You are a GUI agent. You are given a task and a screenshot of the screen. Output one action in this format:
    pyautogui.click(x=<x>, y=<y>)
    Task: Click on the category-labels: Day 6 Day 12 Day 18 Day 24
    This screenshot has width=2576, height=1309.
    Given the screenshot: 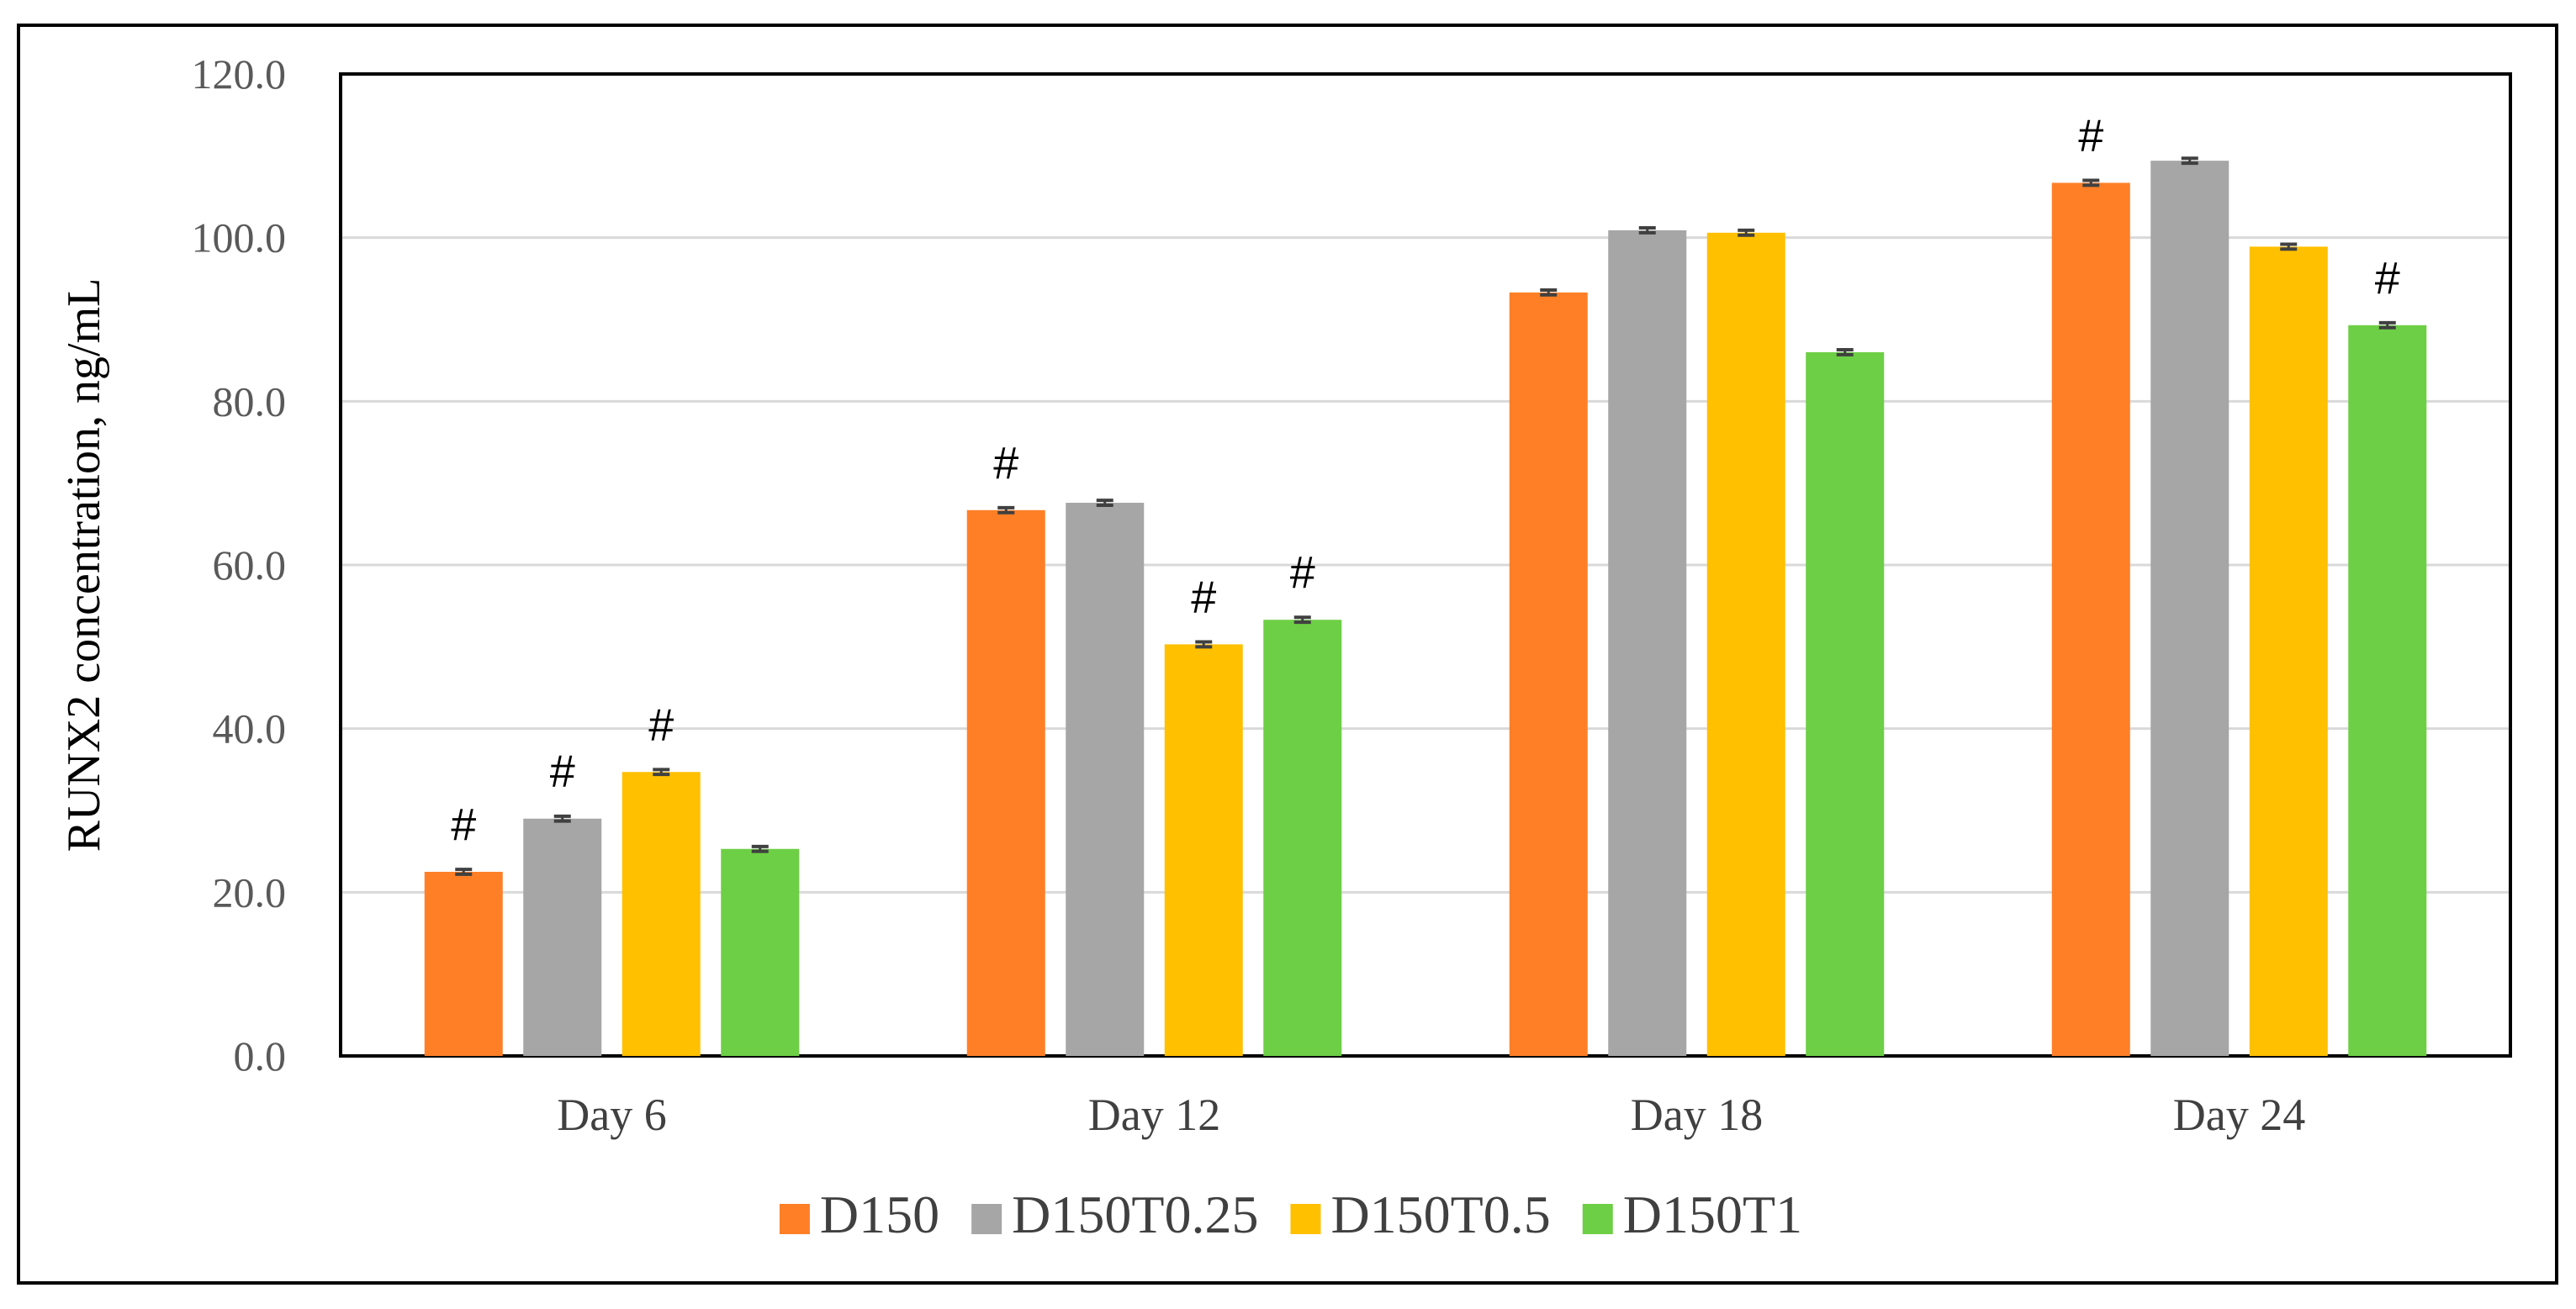 What is the action you would take?
    pyautogui.click(x=1431, y=1115)
    